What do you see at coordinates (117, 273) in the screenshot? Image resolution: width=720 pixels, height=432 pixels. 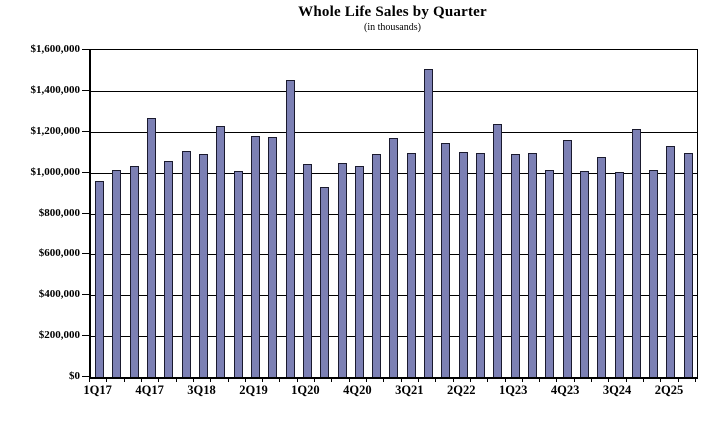 I see `bar-2Q17` at bounding box center [117, 273].